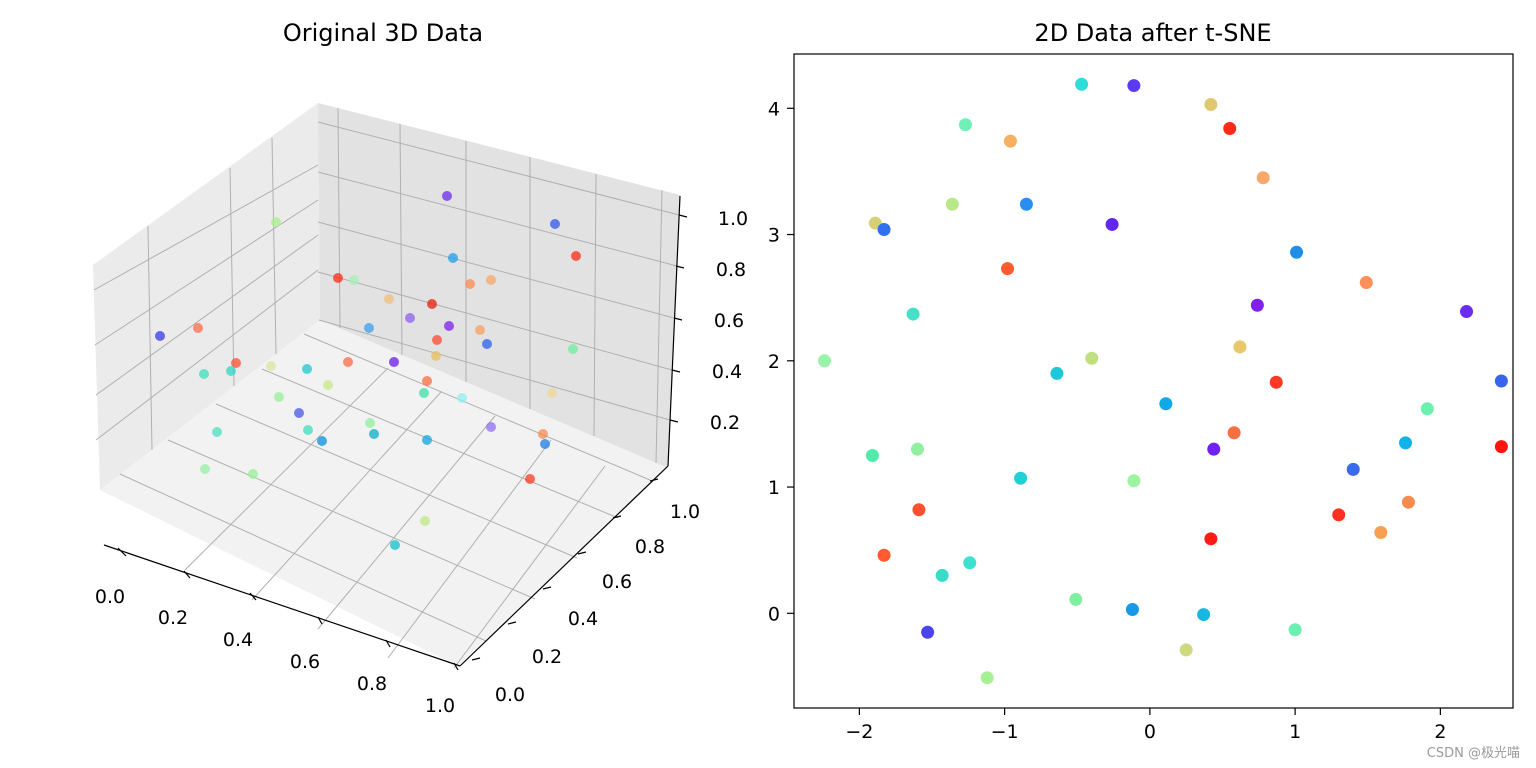 This screenshot has height=768, width=1536. What do you see at coordinates (585, 592) in the screenshot?
I see `y-axis-3d: 0.0 0.2 0.4 0.6 0.8 1.0` at bounding box center [585, 592].